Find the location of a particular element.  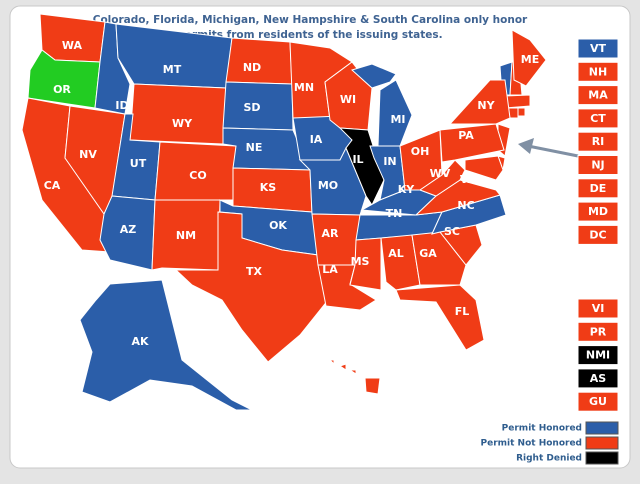

state-box-label: PR is located at coordinates (598, 331).